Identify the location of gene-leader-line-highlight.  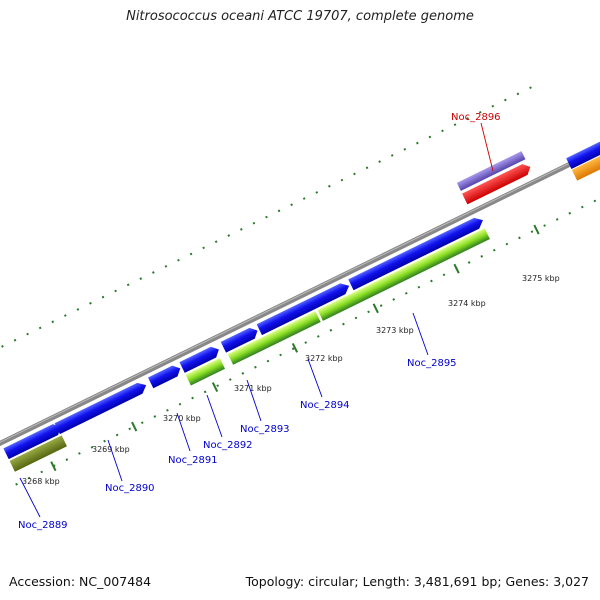
(487, 147).